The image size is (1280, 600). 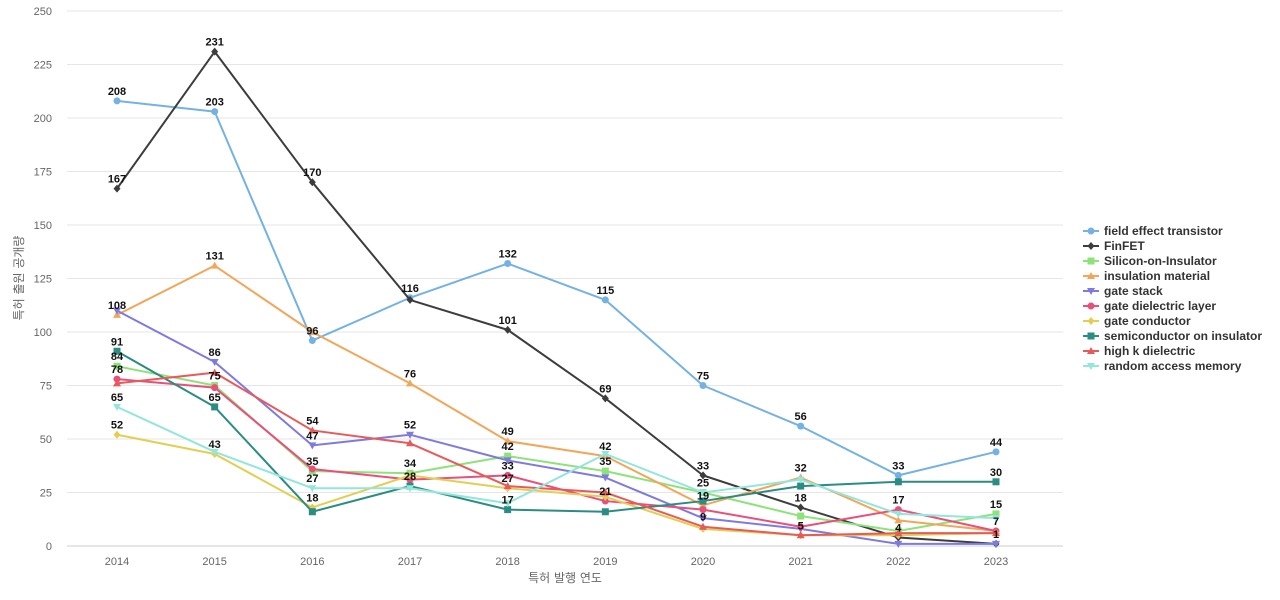 I want to click on legend-label-finfet: FinFET, so click(x=1124, y=246).